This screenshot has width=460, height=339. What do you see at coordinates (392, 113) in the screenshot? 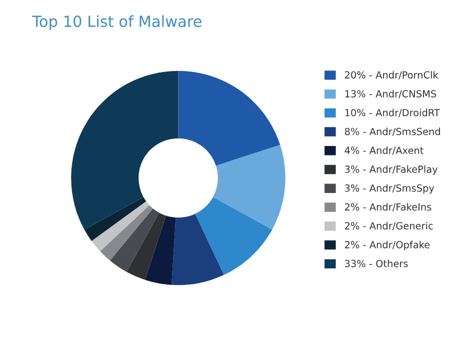
I see `legend-label: 10% - Andr/DroidRT` at bounding box center [392, 113].